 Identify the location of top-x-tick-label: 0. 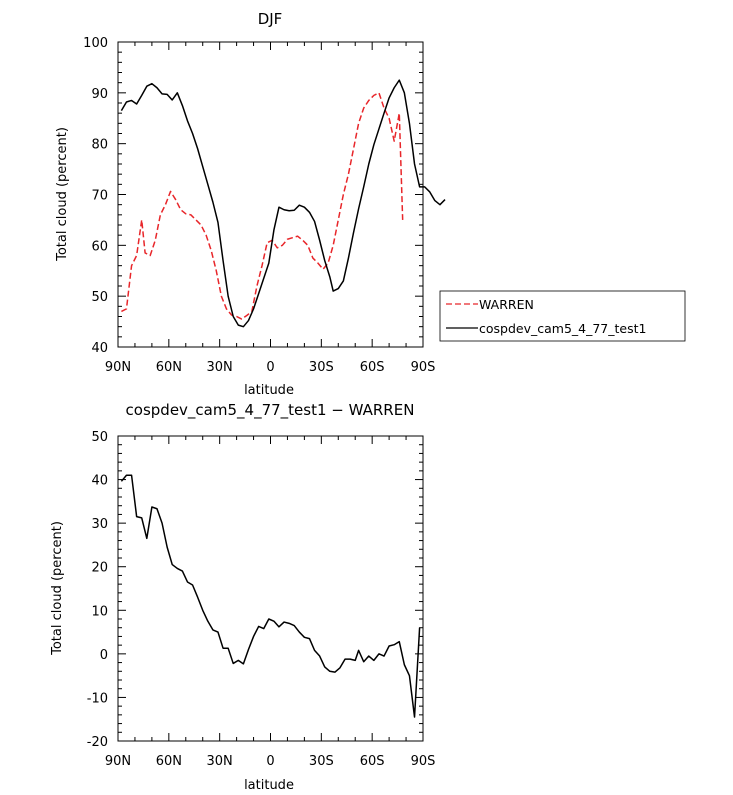
(270, 367).